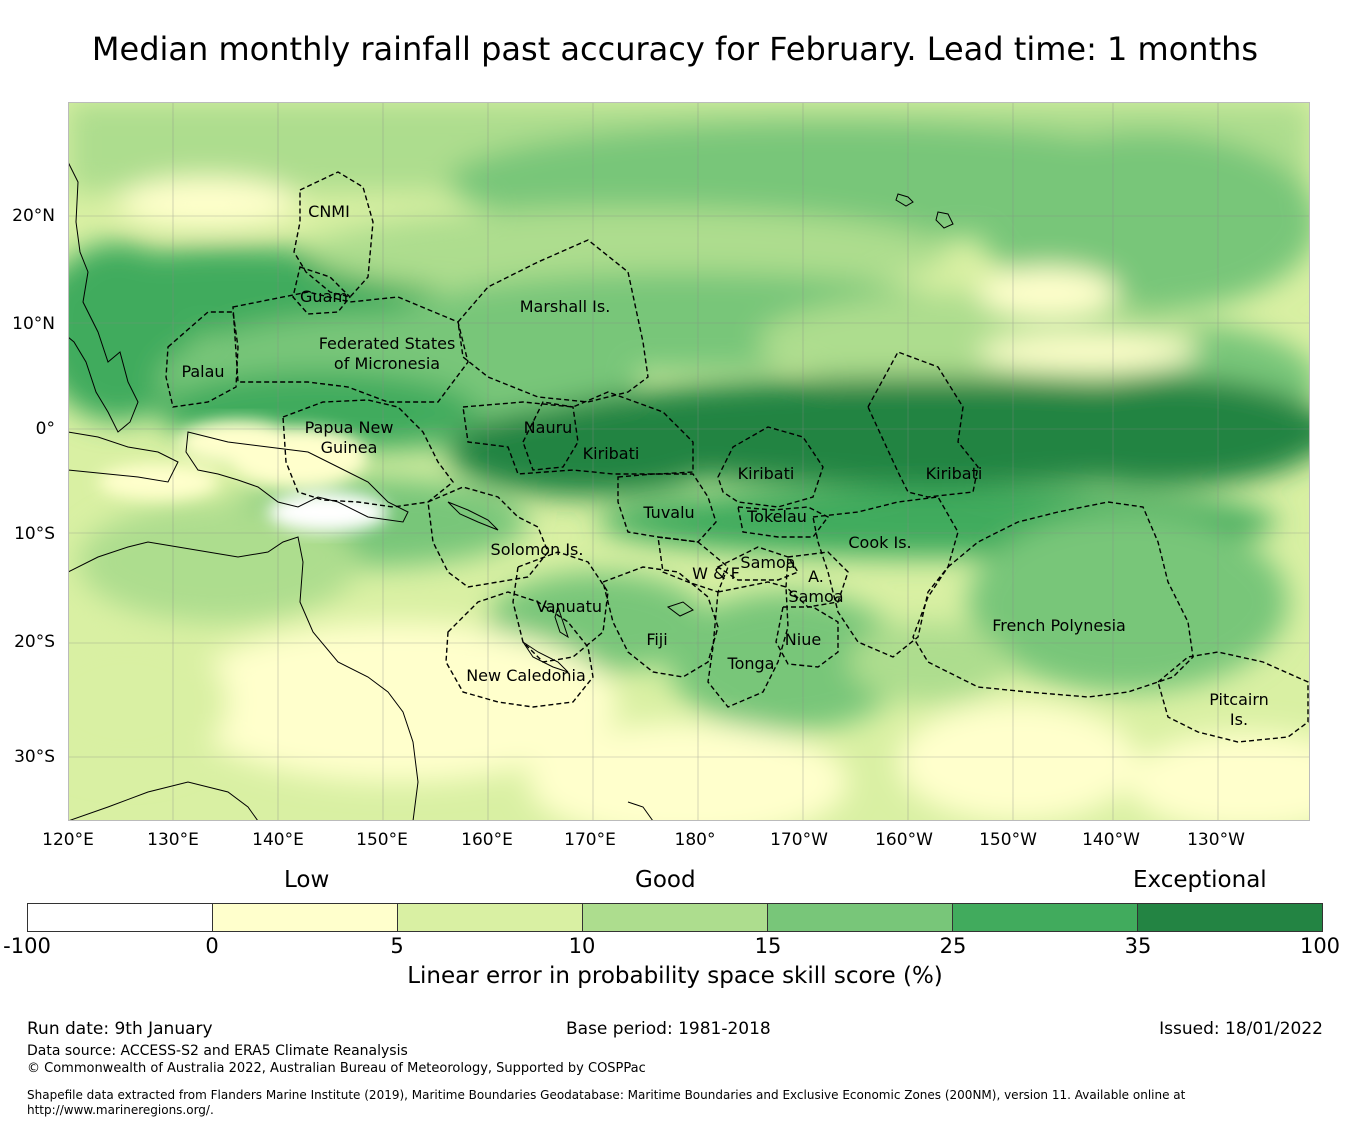 This screenshot has height=1125, width=1350. I want to click on region-label: A. Samoa, so click(816, 586).